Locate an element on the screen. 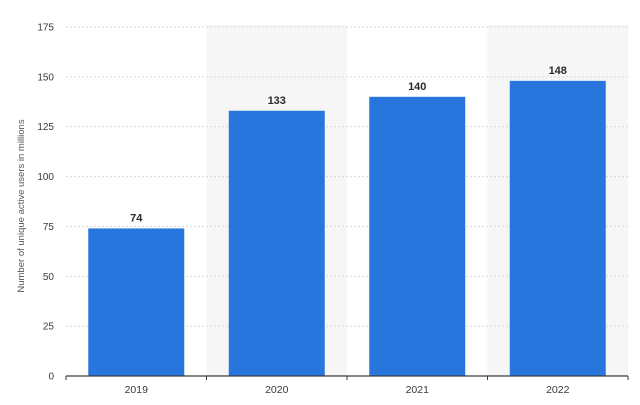  y-tick-label: 150 is located at coordinates (45, 77).